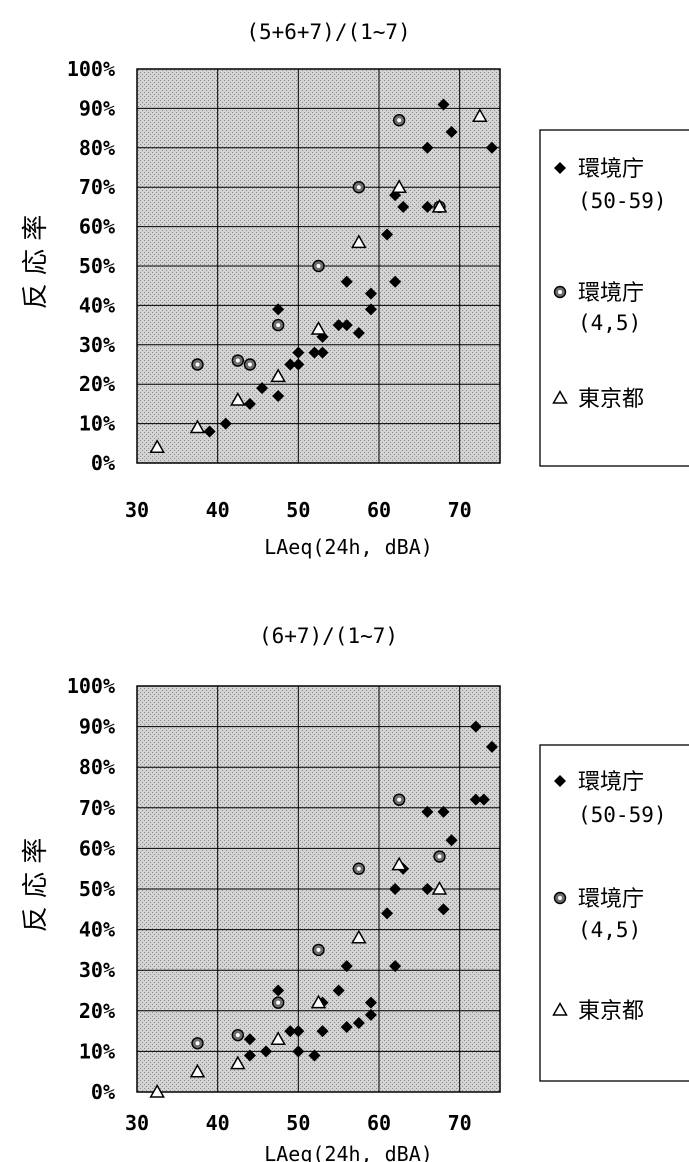 The width and height of the screenshot is (689, 1162). Describe the element at coordinates (609, 930) in the screenshot. I see `legend-label-sub: (4,5)` at that location.